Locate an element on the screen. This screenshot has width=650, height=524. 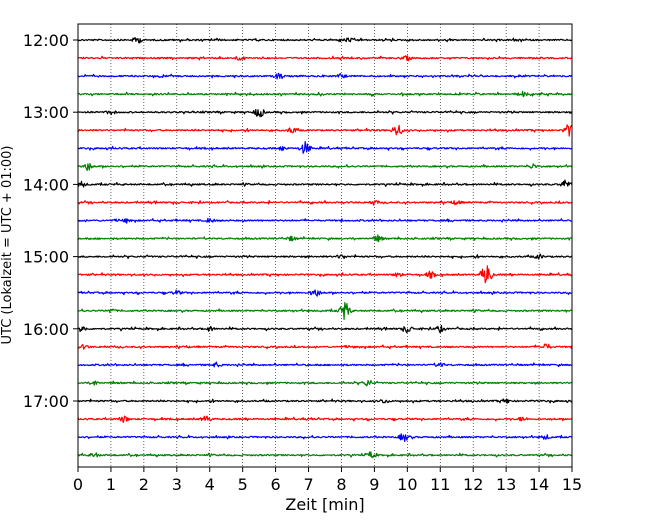
x-tick-label: 0 is located at coordinates (78, 484).